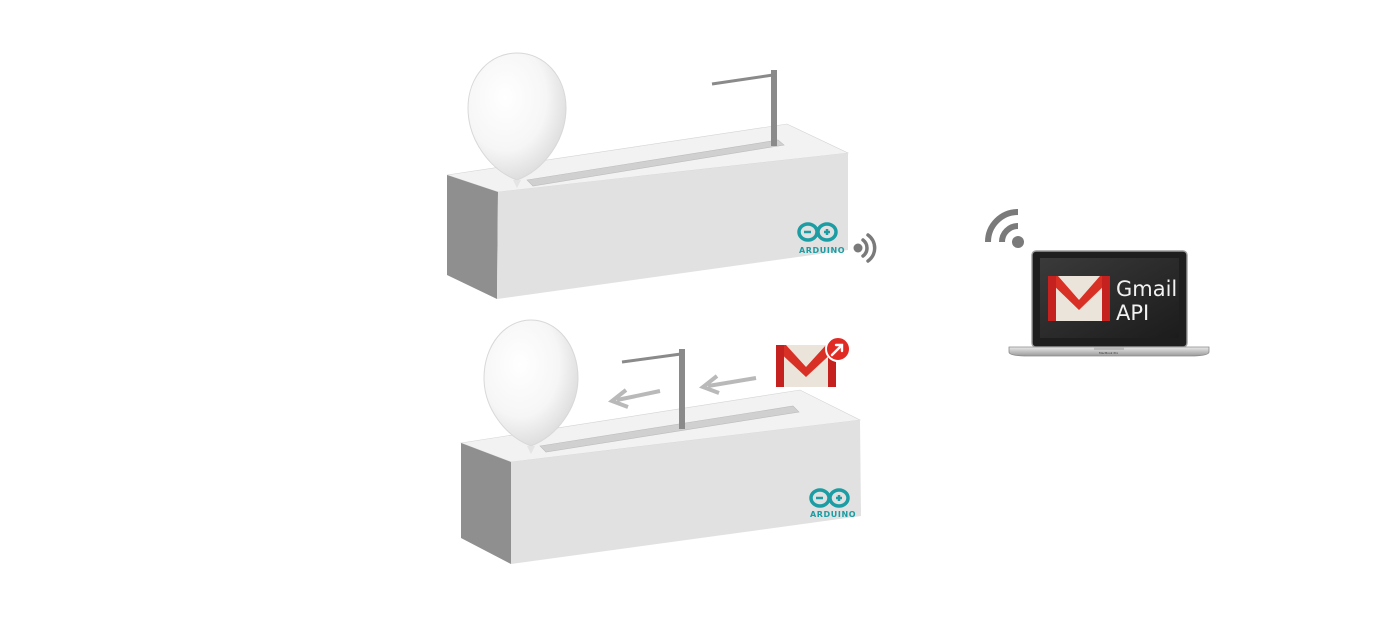  What do you see at coordinates (517, 120) in the screenshot?
I see `balloon-top` at bounding box center [517, 120].